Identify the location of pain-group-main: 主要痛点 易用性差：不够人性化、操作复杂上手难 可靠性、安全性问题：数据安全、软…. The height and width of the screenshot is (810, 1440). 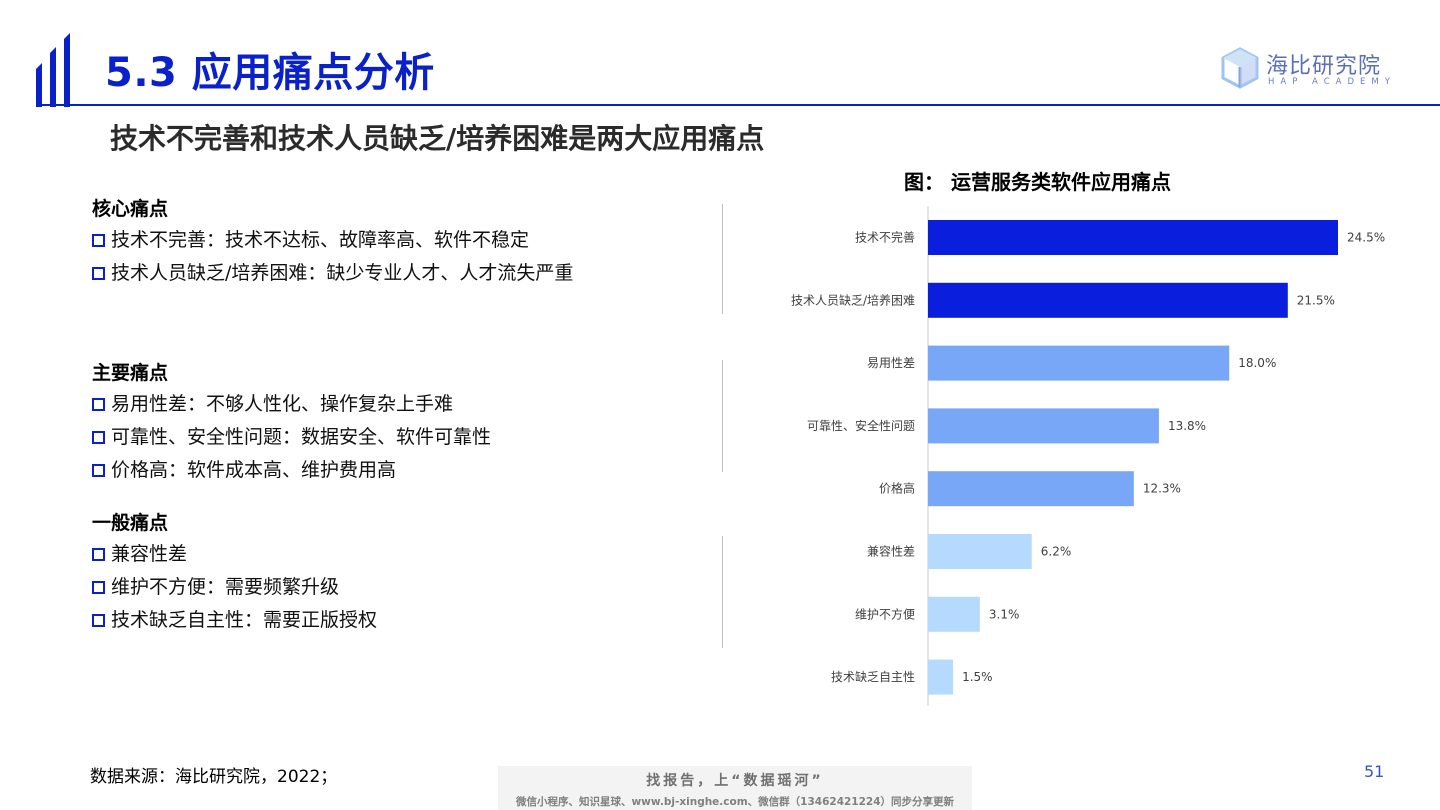
(291, 422).